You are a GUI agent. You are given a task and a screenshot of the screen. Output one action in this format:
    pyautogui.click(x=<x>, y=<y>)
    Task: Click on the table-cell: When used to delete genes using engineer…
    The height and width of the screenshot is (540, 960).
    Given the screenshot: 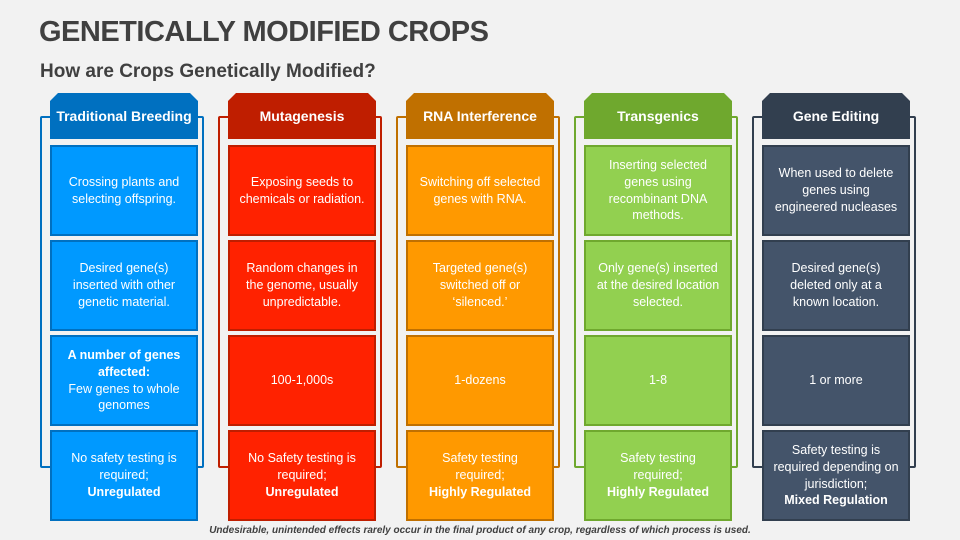 What is the action you would take?
    pyautogui.click(x=836, y=190)
    